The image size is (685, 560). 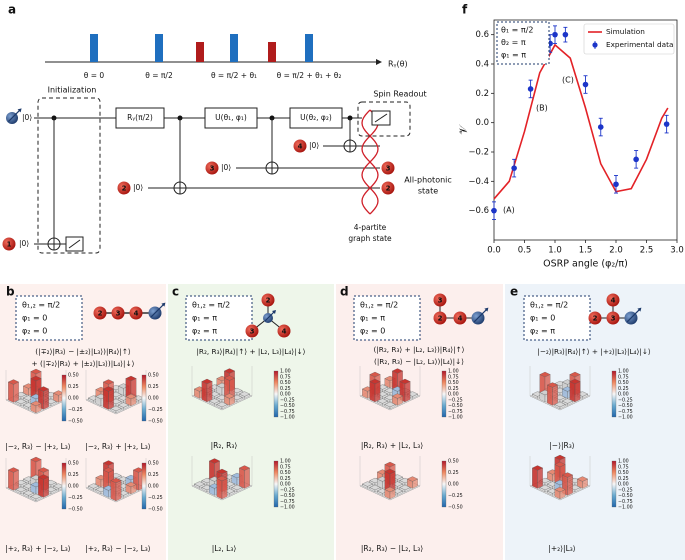 What do you see at coordinates (463, 129) in the screenshot?
I see `label: 𝒱` at bounding box center [463, 129].